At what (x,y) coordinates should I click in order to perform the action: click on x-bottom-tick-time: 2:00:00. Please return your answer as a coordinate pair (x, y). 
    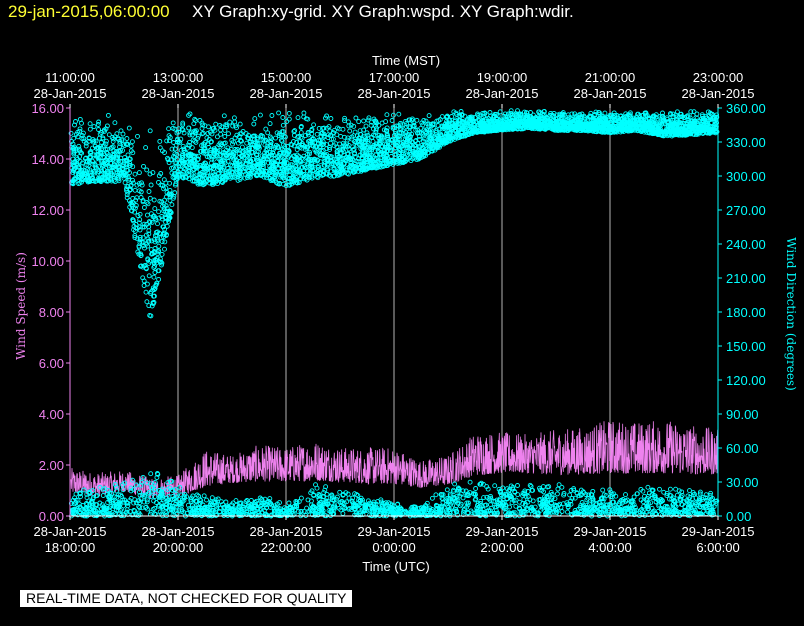
    Looking at the image, I should click on (501, 547).